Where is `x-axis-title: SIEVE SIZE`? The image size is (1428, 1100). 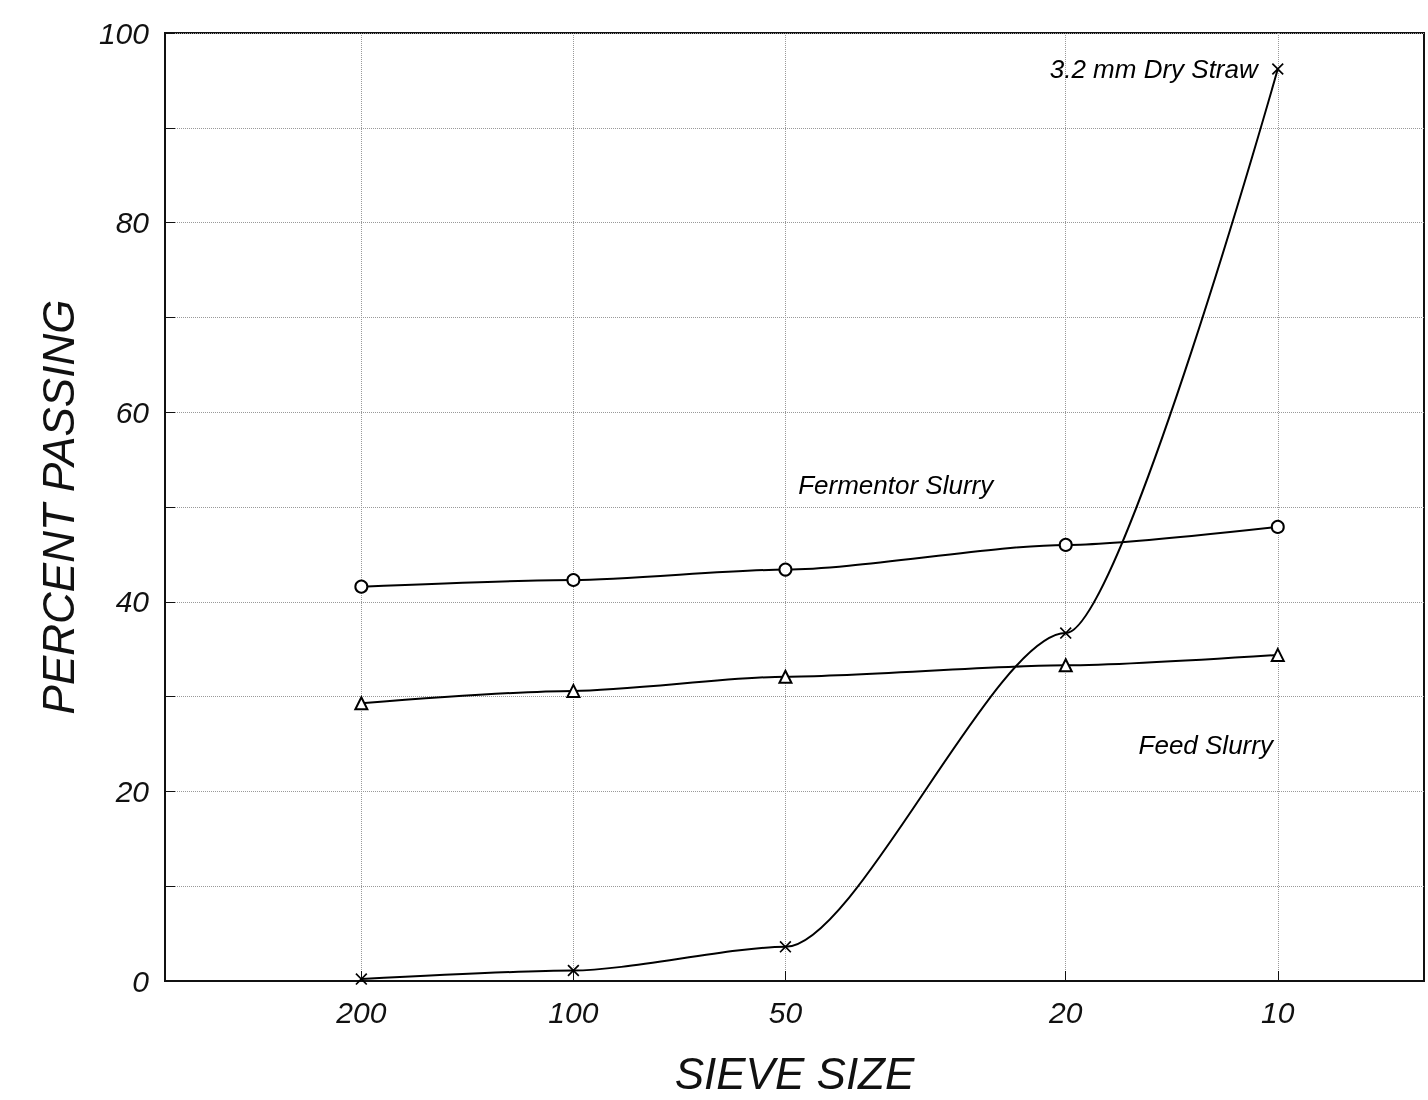
x-axis-title: SIEVE SIZE is located at coordinates (794, 1073).